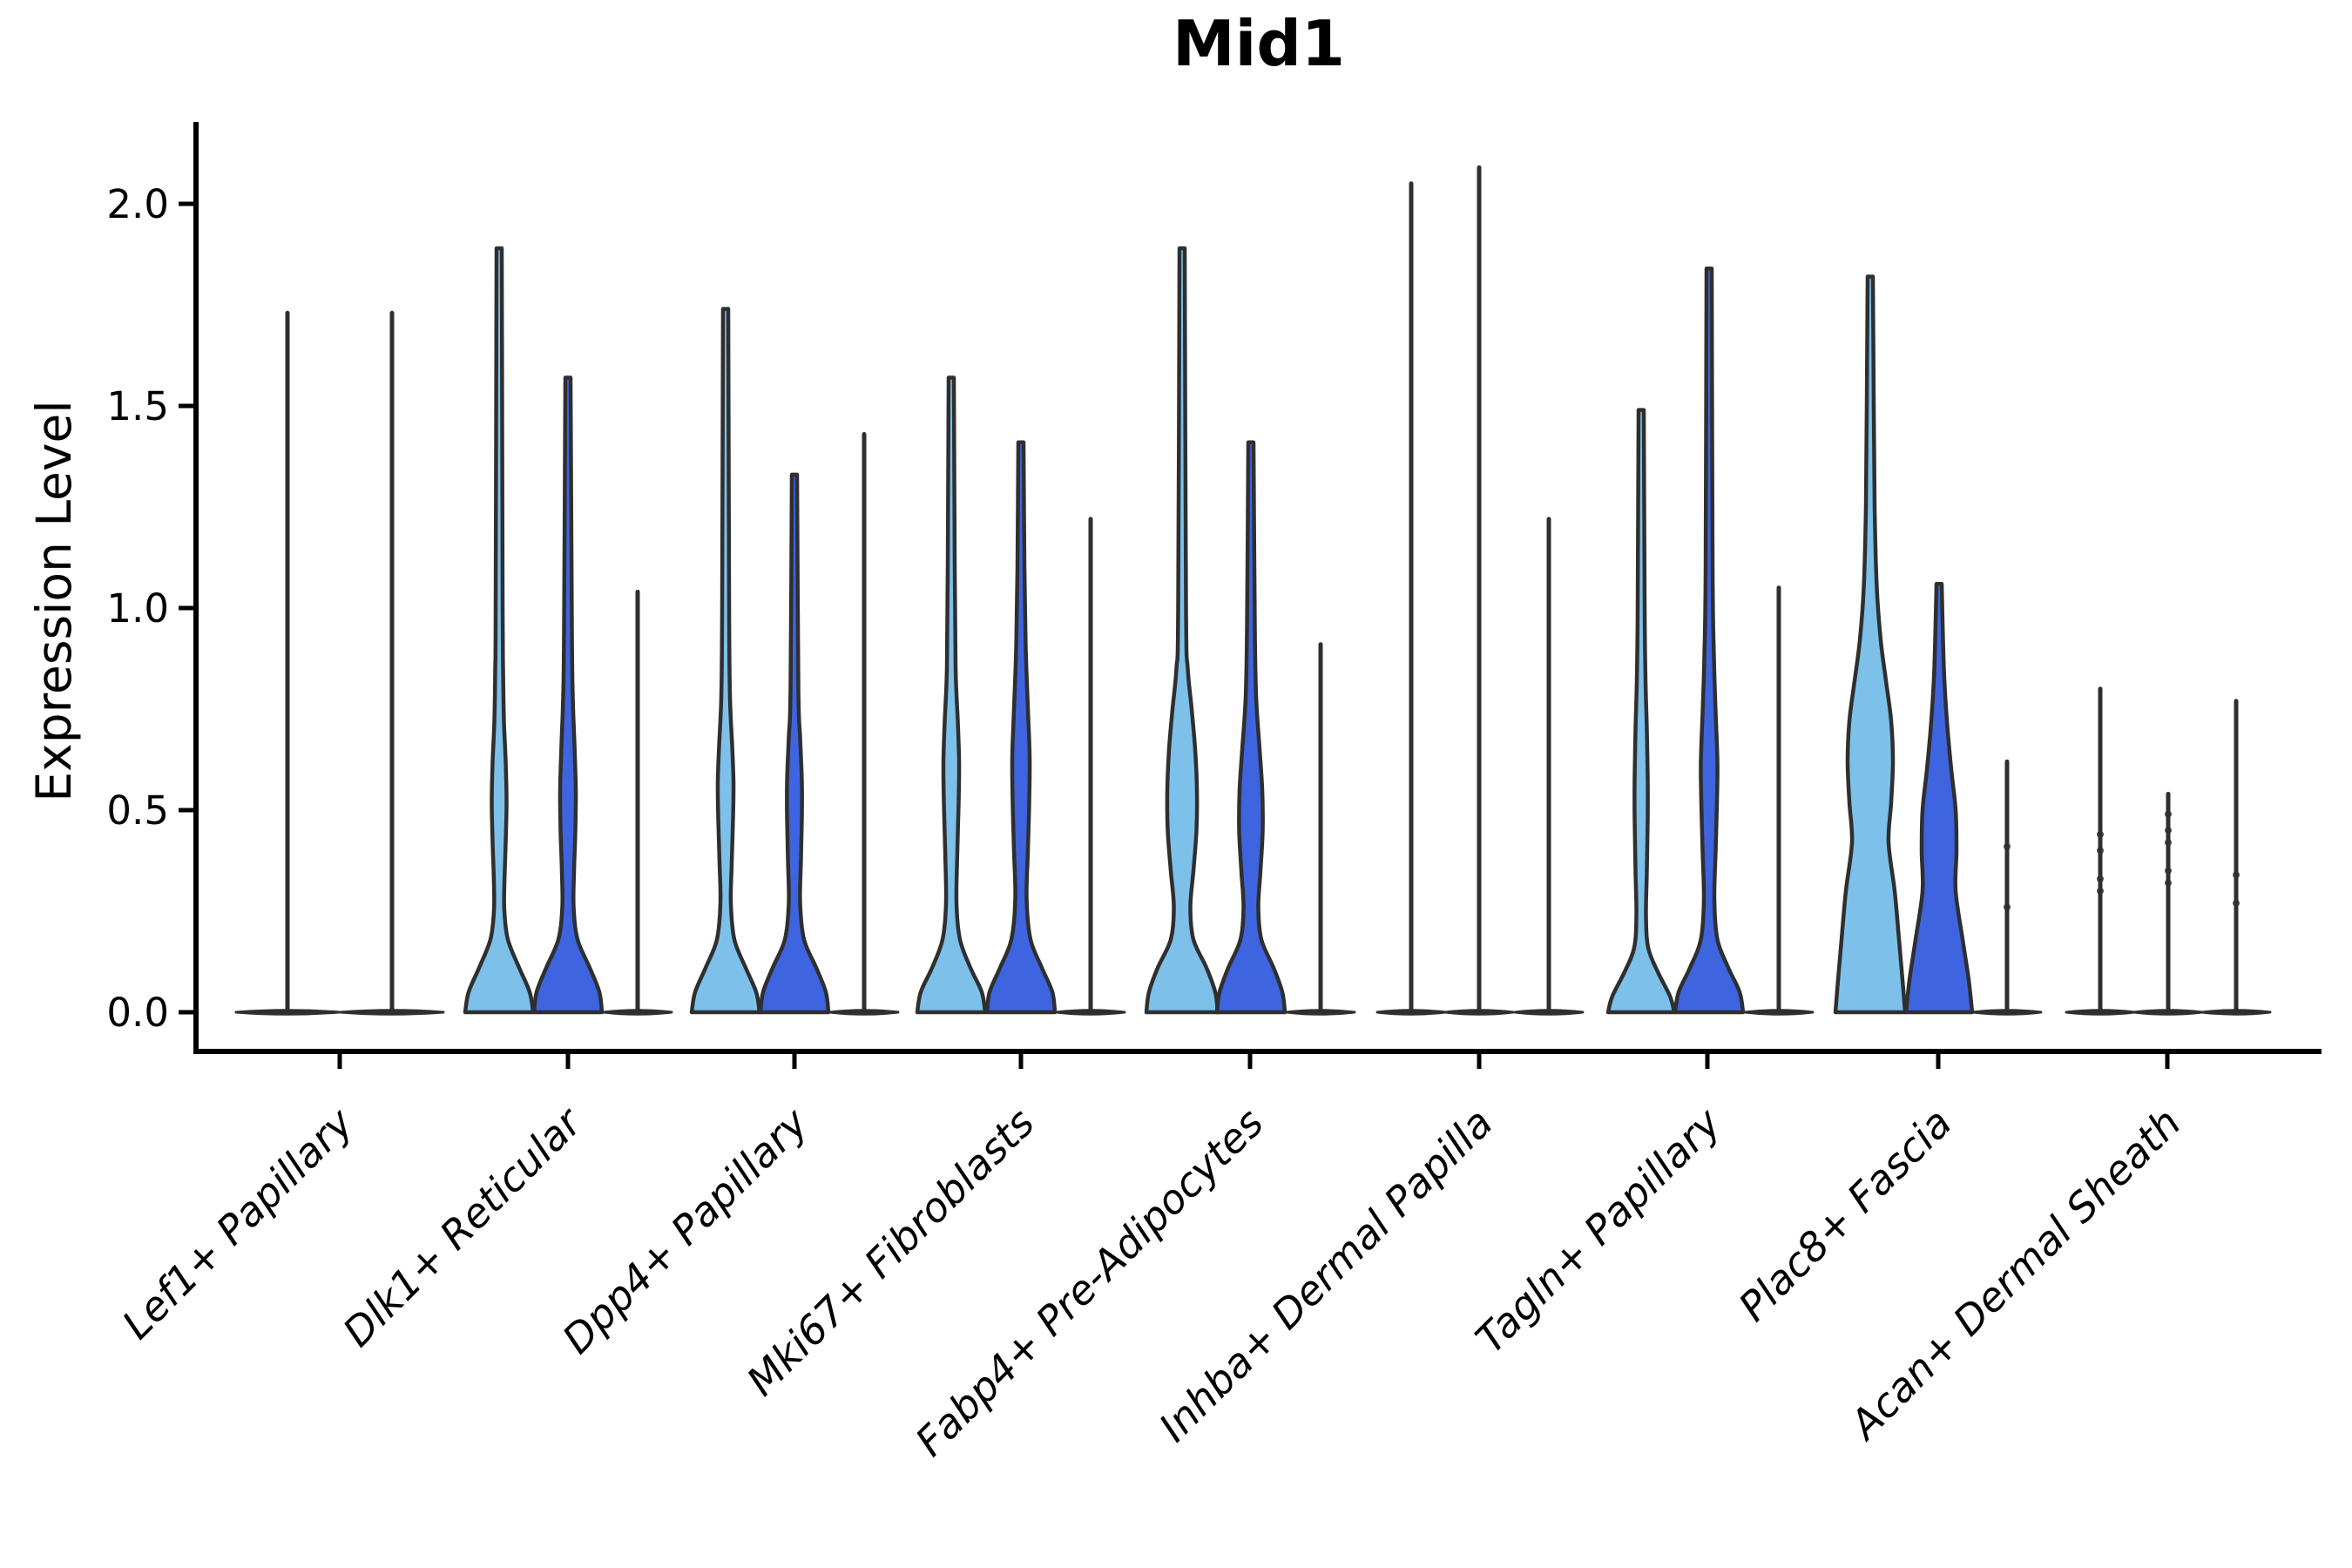 This screenshot has width=2352, height=1568. What do you see at coordinates (238, 1223) in the screenshot?
I see `x-tick-label: Lef1+ Papillary` at bounding box center [238, 1223].